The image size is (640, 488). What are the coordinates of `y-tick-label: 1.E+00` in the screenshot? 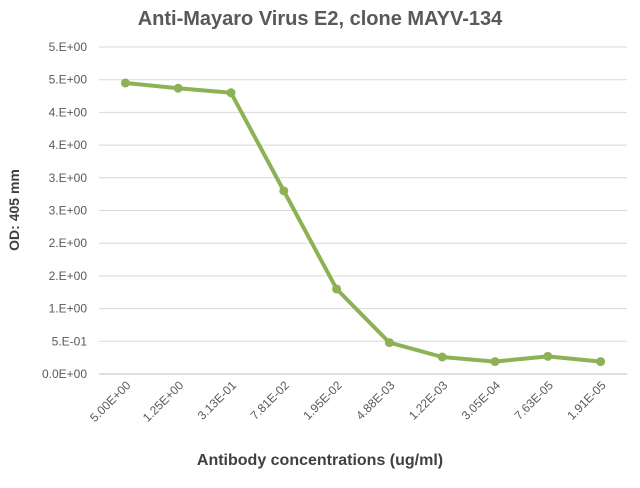 It's located at (68, 309).